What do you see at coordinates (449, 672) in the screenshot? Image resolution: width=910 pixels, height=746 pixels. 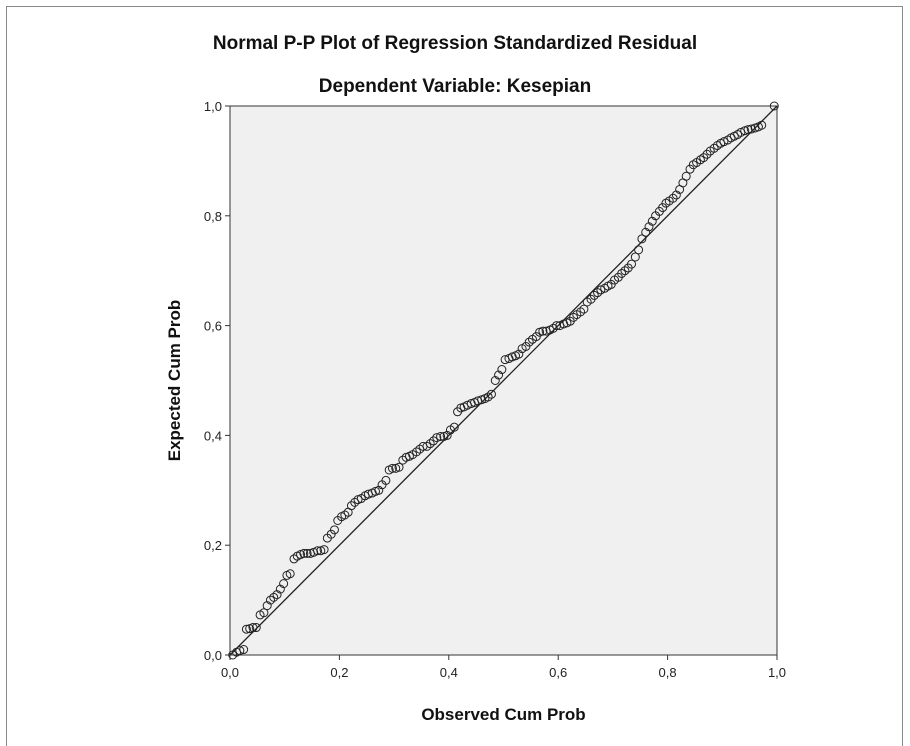 I see `x-tick-label: 0,4` at bounding box center [449, 672].